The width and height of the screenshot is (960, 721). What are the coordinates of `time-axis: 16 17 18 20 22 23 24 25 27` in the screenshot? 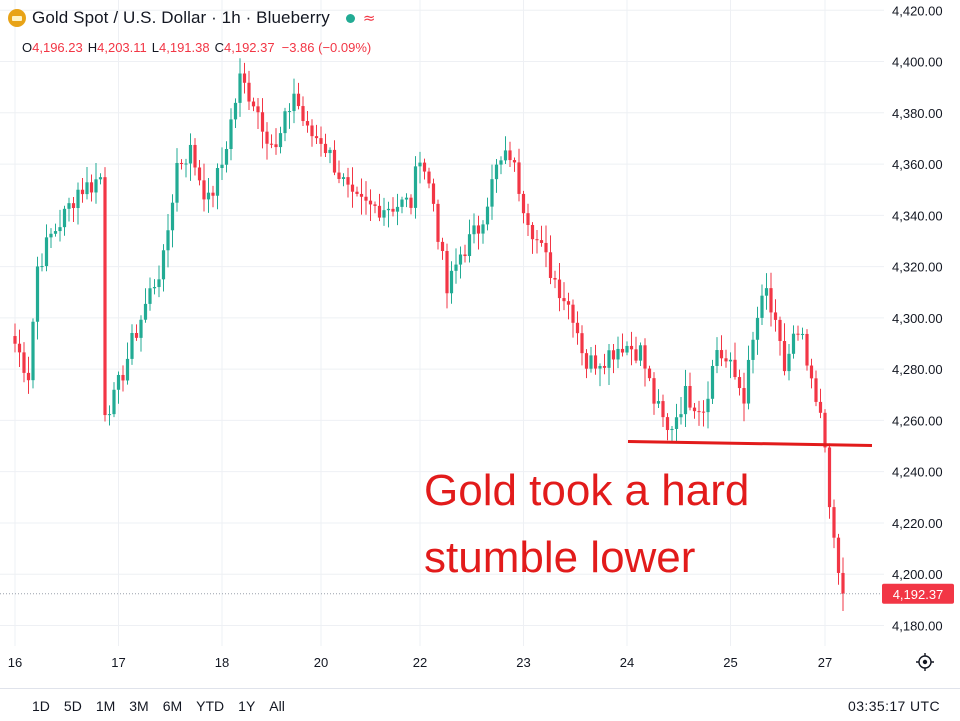 It's located at (420, 662).